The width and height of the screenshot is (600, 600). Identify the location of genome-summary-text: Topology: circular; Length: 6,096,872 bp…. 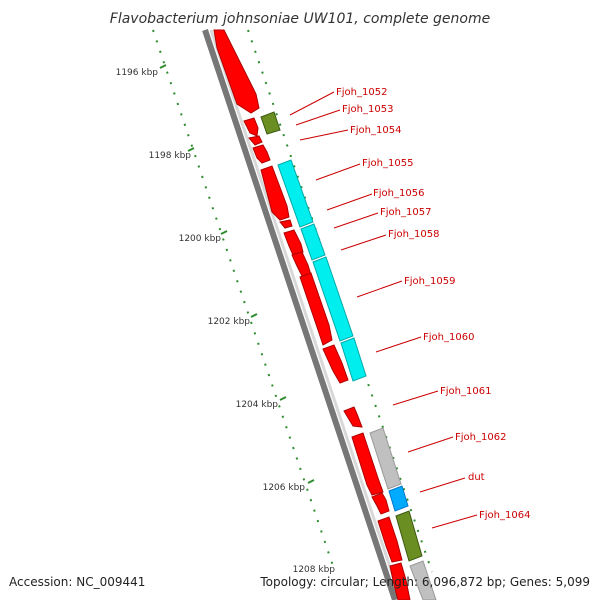
(424, 582).